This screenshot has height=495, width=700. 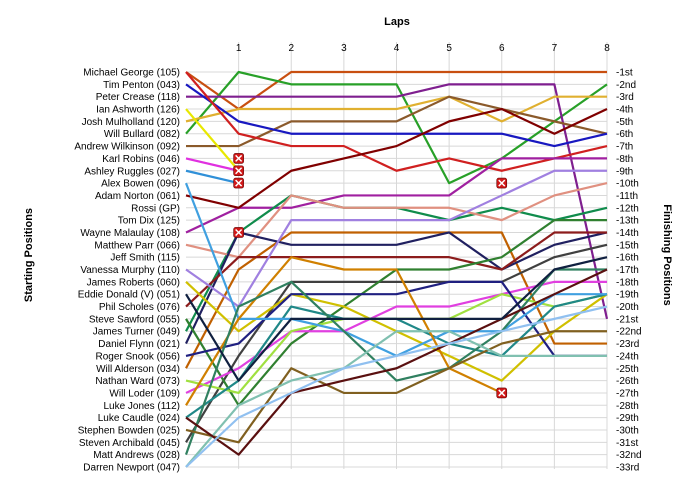 What do you see at coordinates (130, 233) in the screenshot?
I see `starting-position-label: Wayne Malaulay (108)` at bounding box center [130, 233].